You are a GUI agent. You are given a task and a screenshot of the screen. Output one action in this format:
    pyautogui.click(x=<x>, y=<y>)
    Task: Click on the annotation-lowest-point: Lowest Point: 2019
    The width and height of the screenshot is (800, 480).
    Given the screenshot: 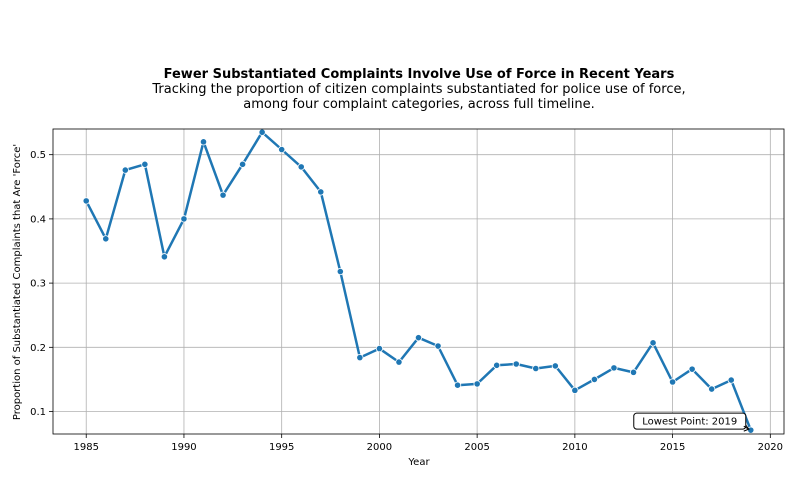 What is the action you would take?
    pyautogui.click(x=691, y=422)
    